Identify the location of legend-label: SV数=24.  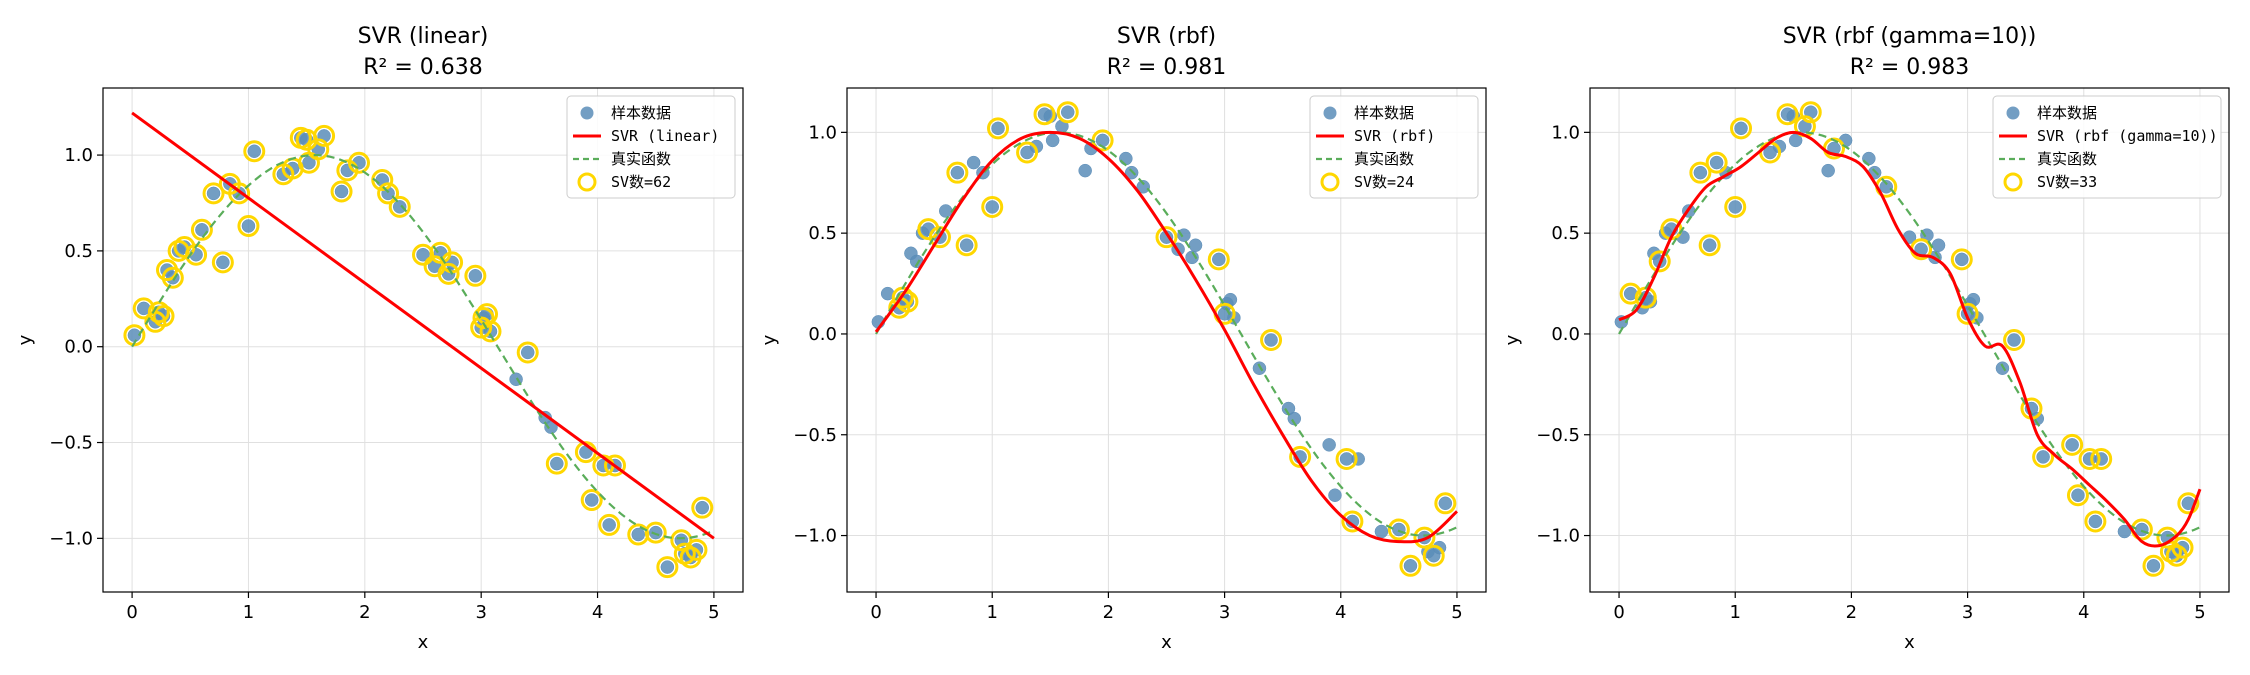
(1384, 182).